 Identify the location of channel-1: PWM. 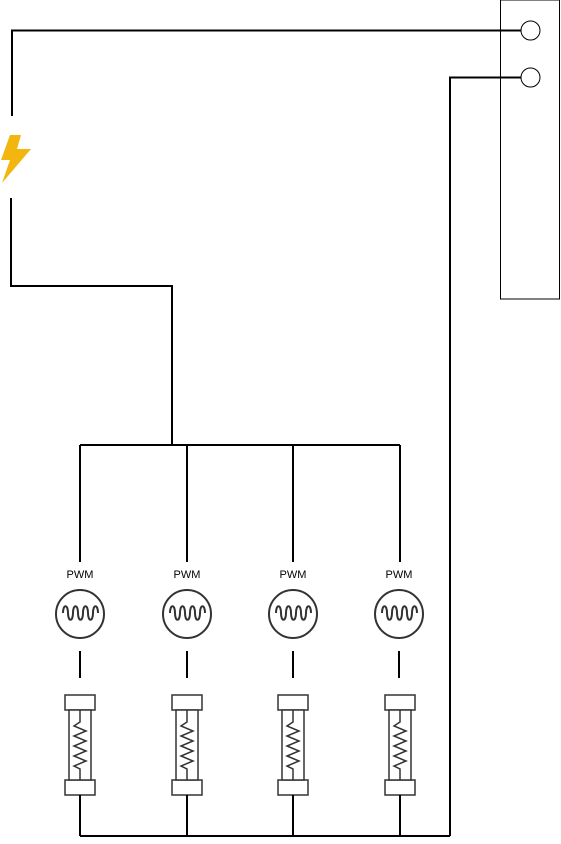
(80, 640).